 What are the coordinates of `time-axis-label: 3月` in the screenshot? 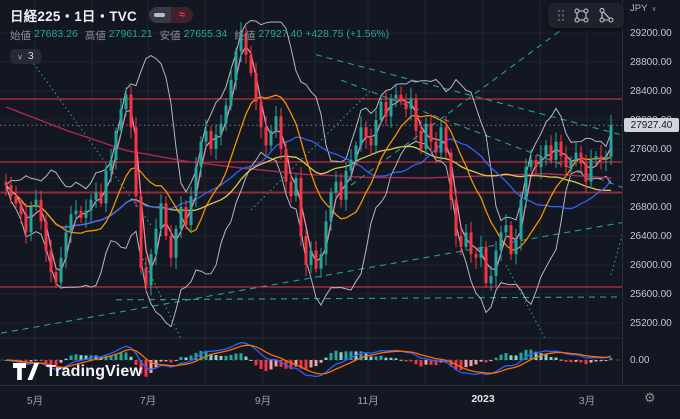 It's located at (587, 401).